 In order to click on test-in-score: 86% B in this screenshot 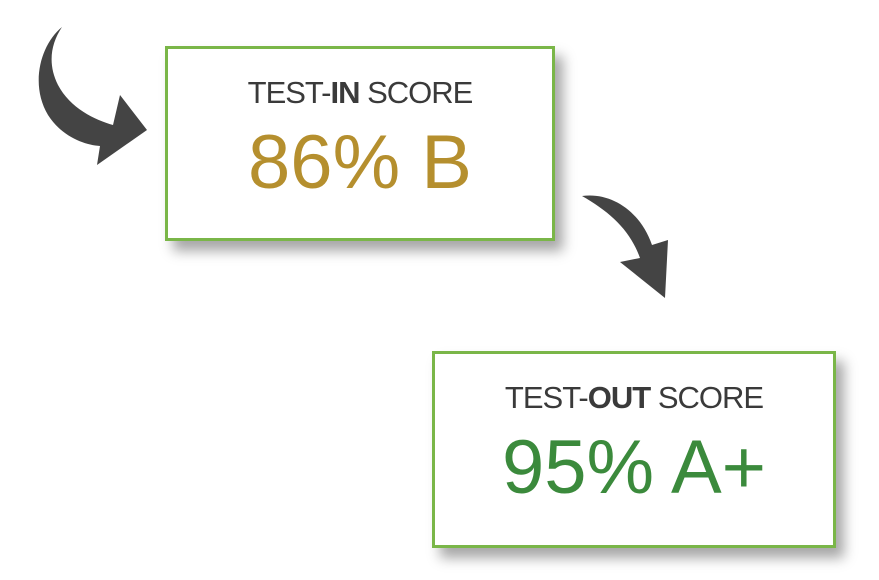, I will do `click(360, 162)`.